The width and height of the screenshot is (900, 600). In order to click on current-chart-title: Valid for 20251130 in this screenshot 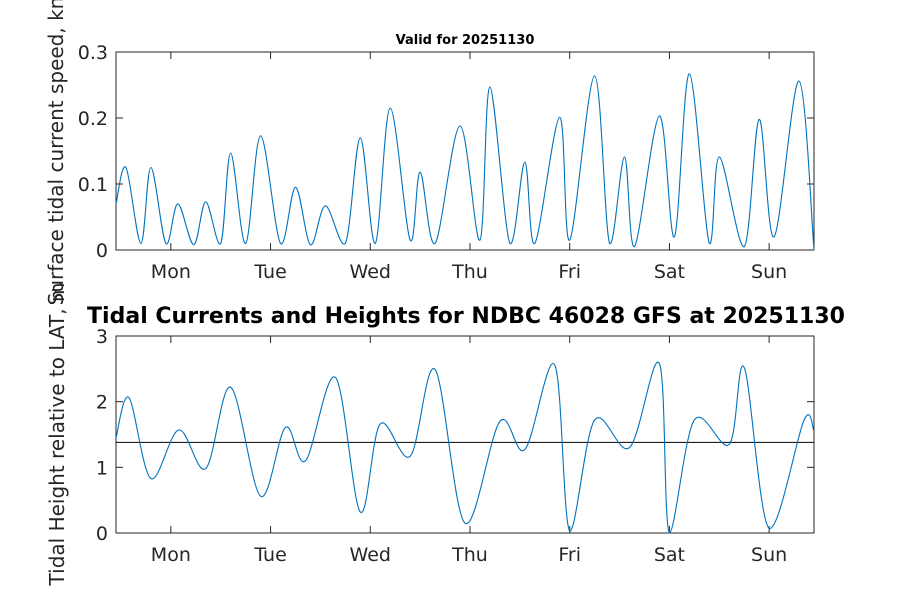, I will do `click(465, 40)`.